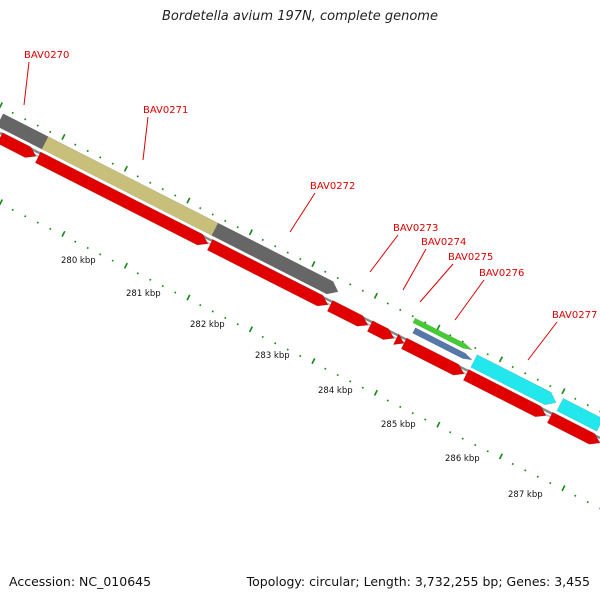 The image size is (600, 600). What do you see at coordinates (300, 16) in the screenshot?
I see `map-title: Bordetella avium 197N, complete genome` at bounding box center [300, 16].